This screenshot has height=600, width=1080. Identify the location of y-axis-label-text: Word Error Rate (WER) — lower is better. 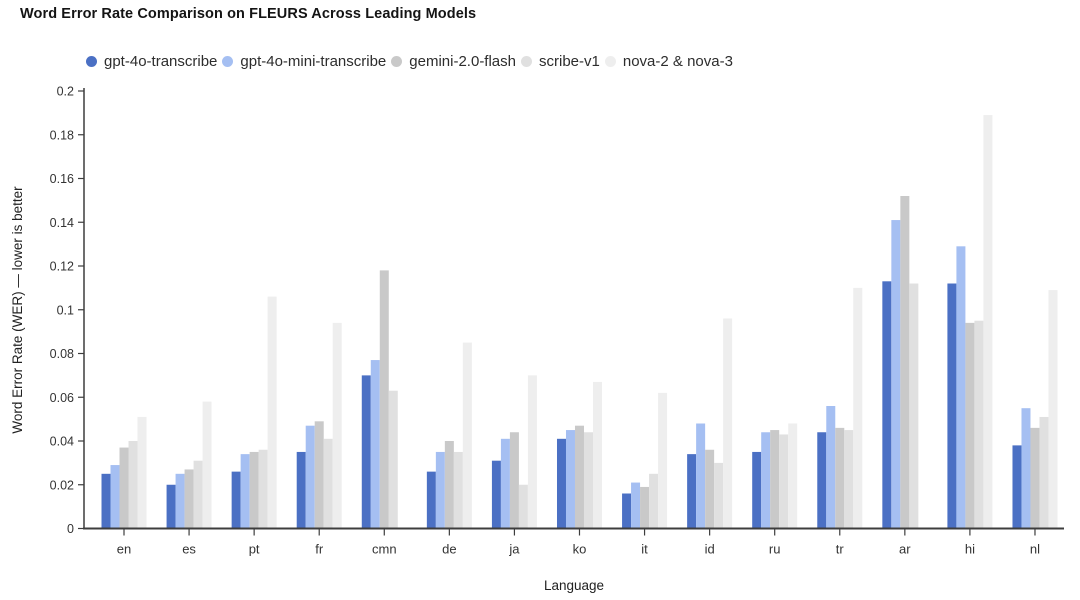
(17, 310).